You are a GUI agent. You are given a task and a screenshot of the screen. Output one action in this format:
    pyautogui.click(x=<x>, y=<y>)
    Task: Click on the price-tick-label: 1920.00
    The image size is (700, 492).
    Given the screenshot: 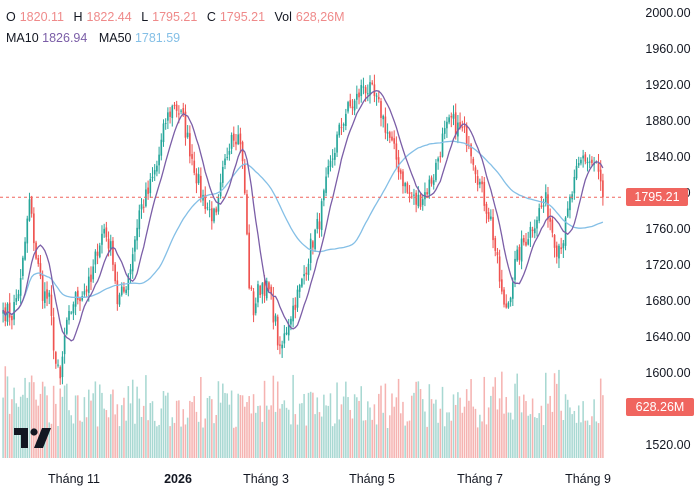 What is the action you would take?
    pyautogui.click(x=667, y=85)
    